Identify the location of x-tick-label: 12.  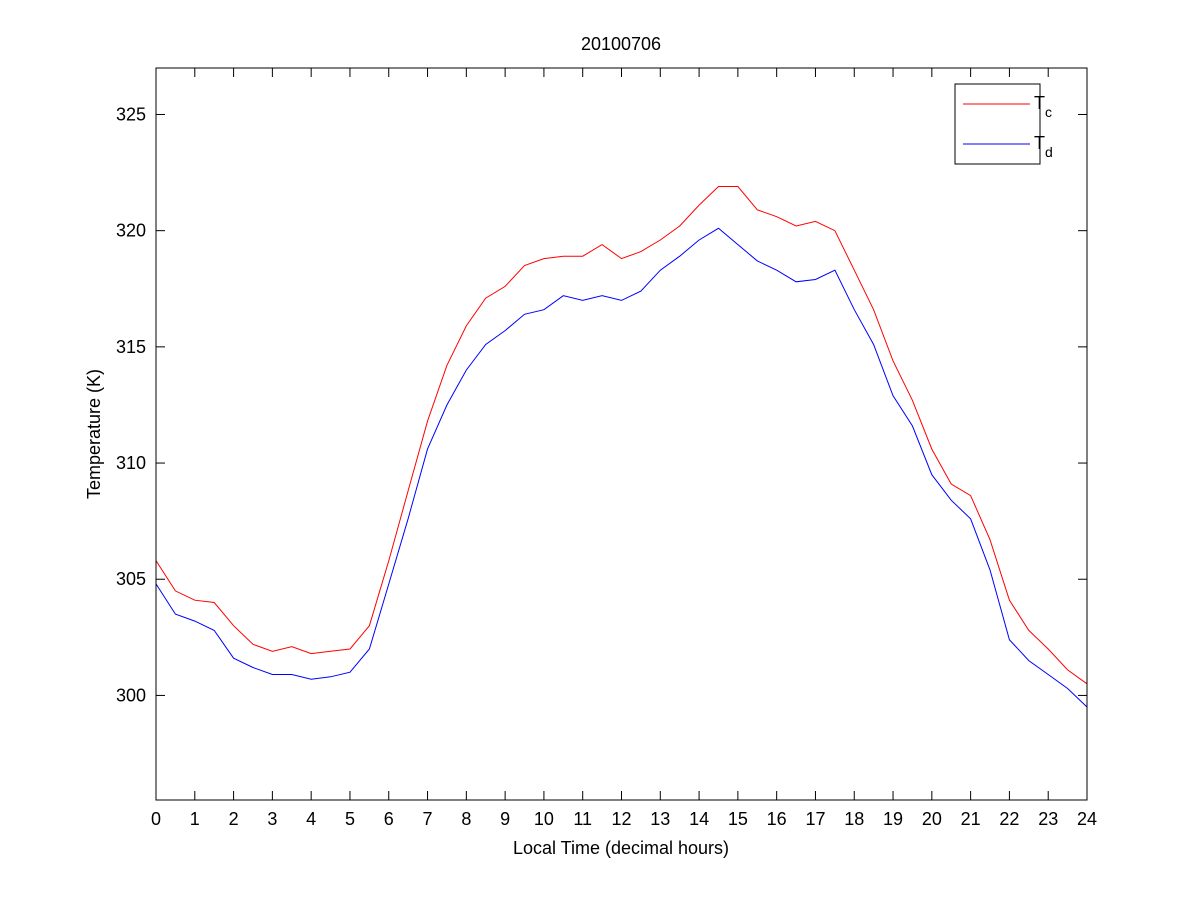
(621, 819).